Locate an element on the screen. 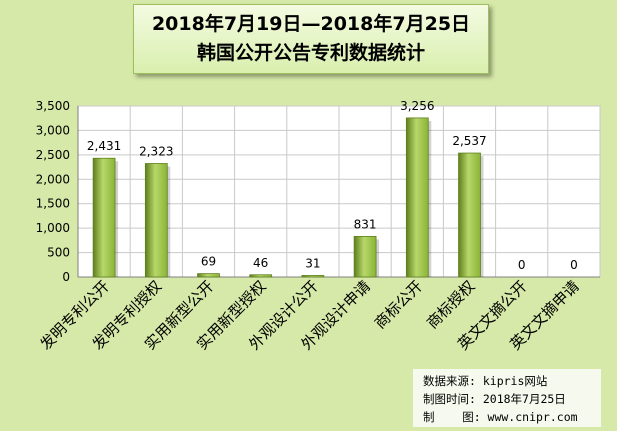 The width and height of the screenshot is (617, 431). y-tick-label: 1,000 is located at coordinates (53, 228).